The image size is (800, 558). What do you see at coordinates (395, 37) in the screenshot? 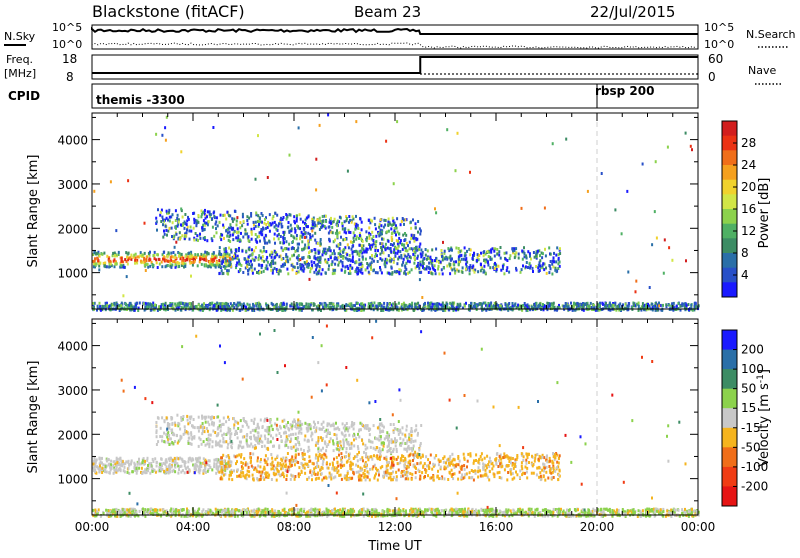
I see `nsky-frame` at bounding box center [395, 37].